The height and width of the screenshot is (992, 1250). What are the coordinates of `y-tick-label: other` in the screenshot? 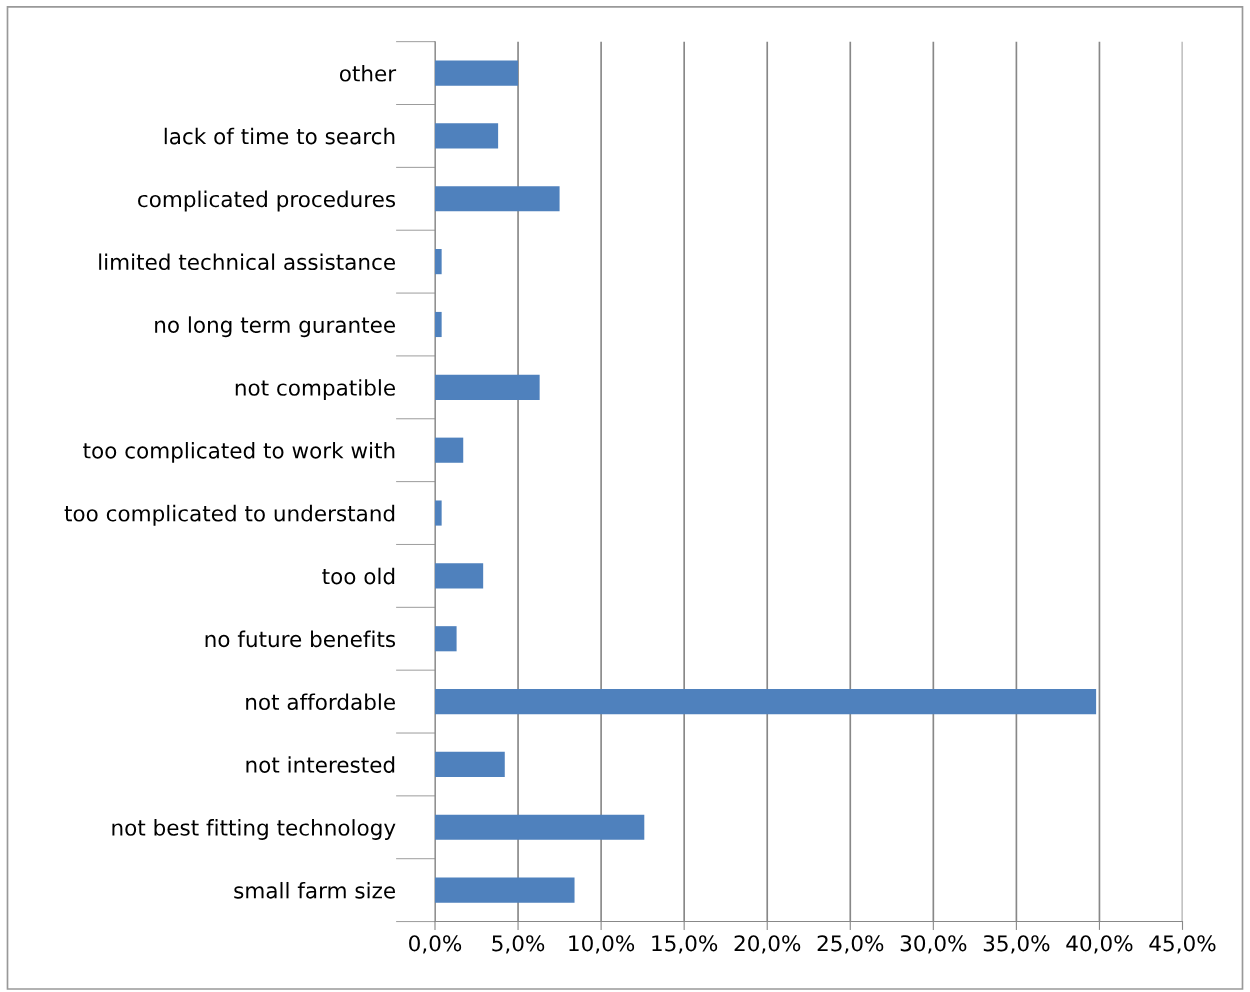 It's located at (368, 73).